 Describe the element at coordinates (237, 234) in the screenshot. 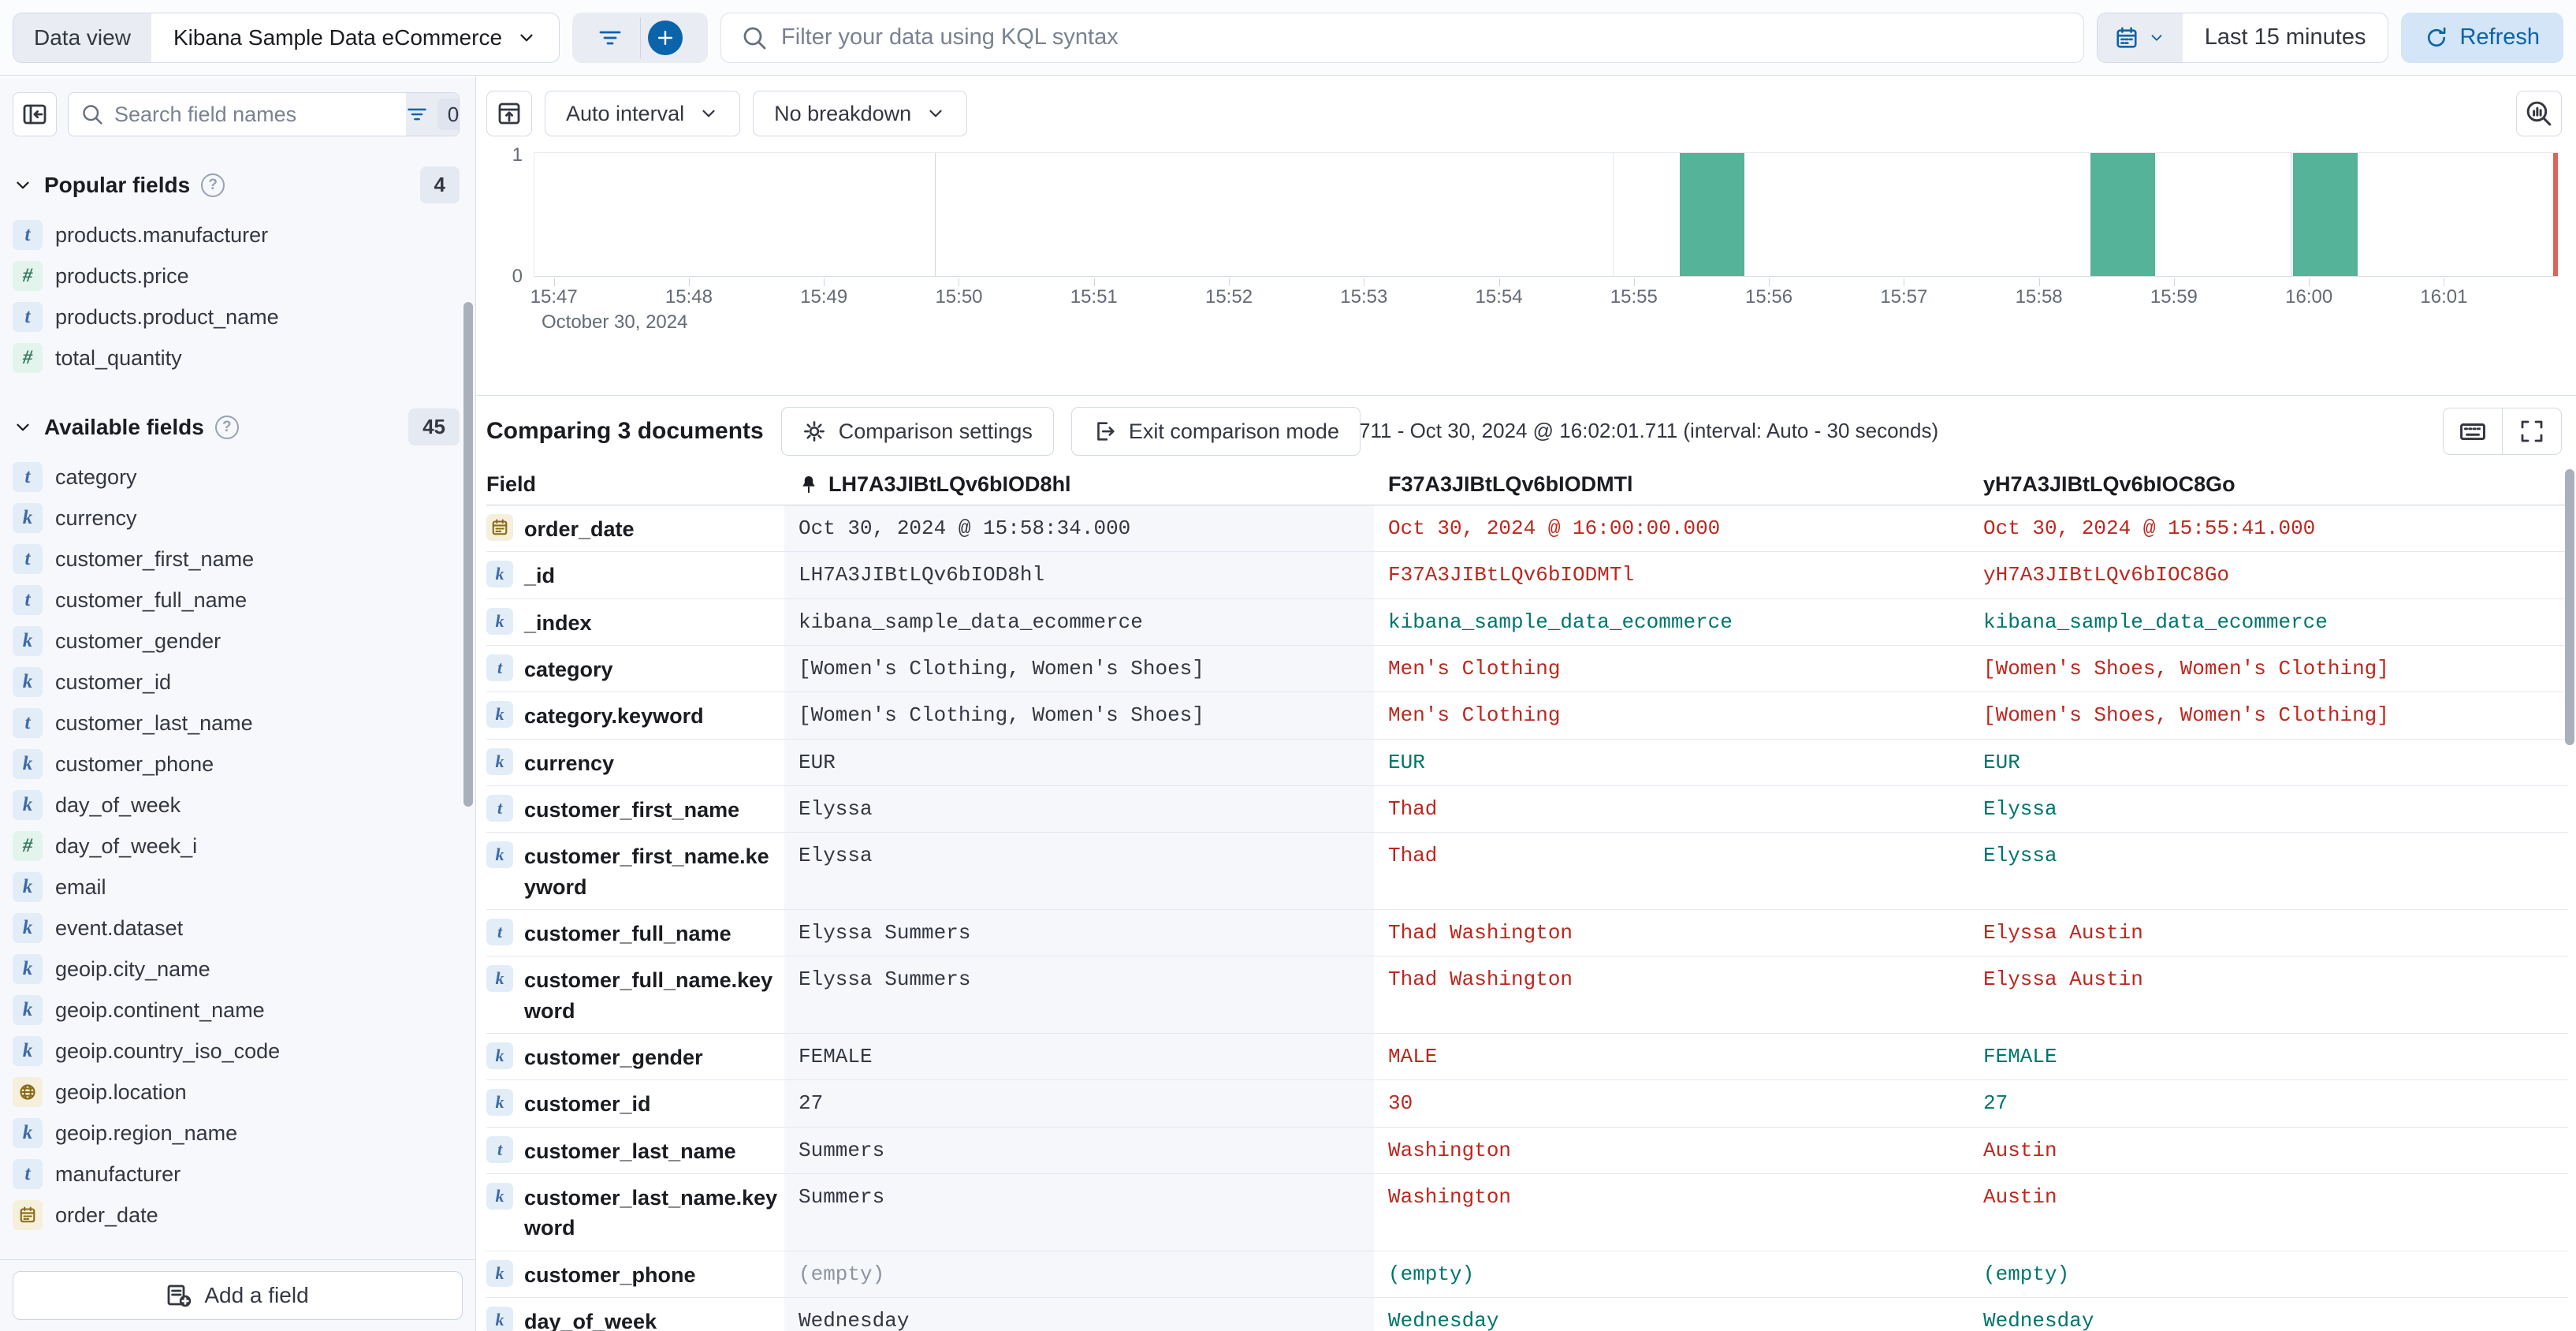

I see `field-list-item: t products.manufacturer` at that location.